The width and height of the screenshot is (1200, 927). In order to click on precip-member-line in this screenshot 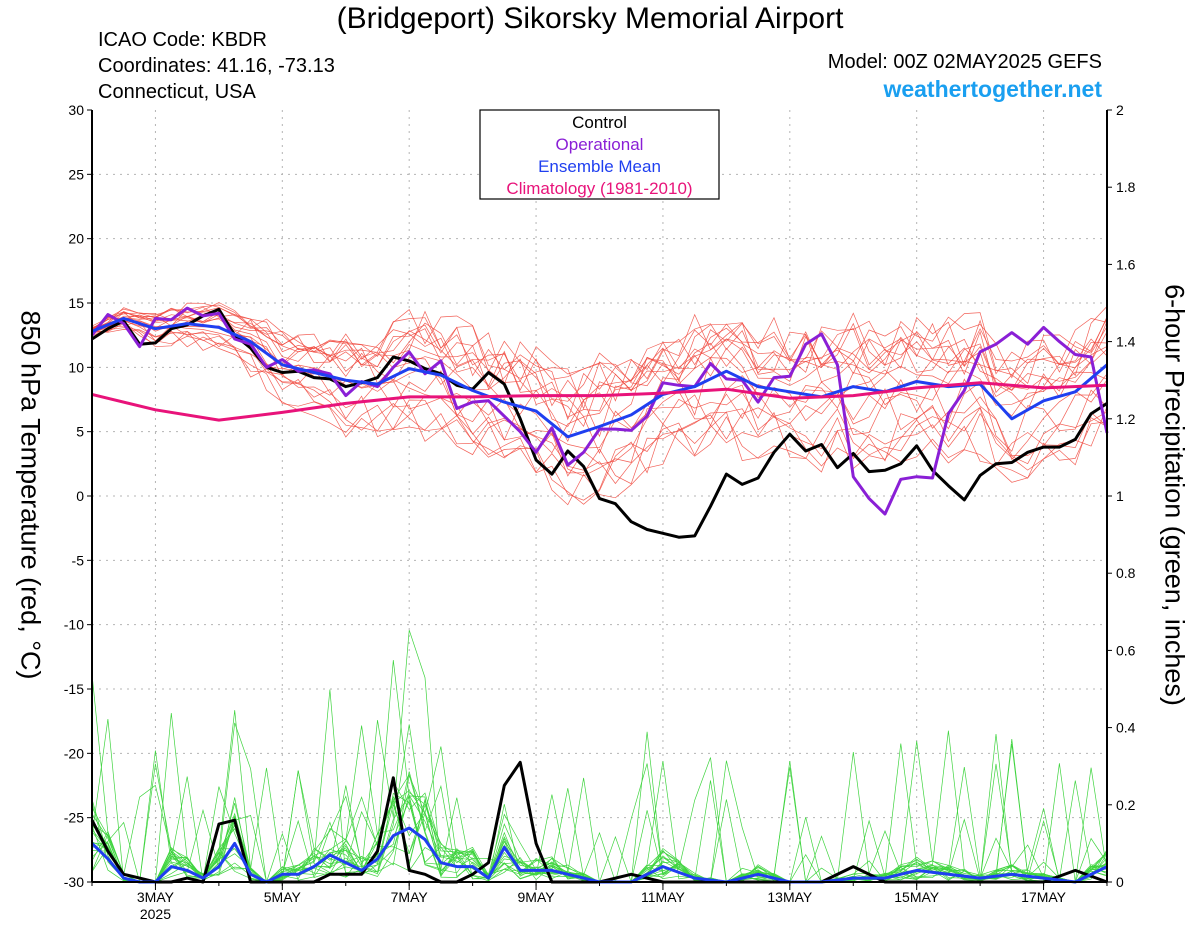, I will do `click(599, 831)`.